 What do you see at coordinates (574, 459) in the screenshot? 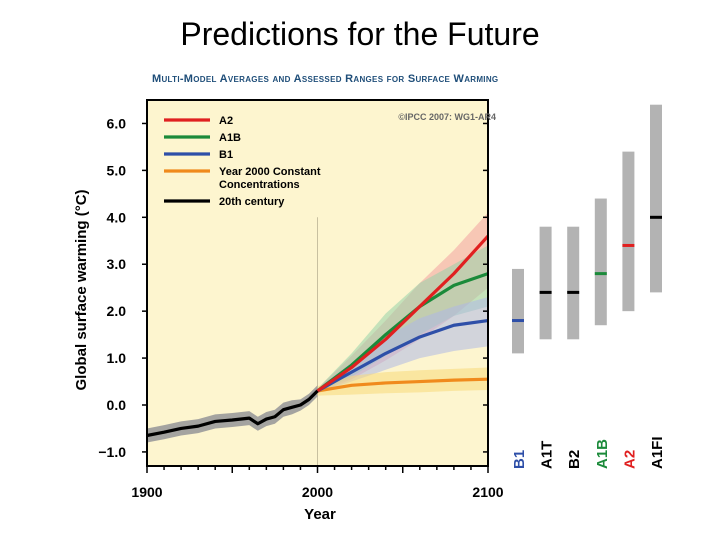
I see `range-label-b2: B2` at bounding box center [574, 459].